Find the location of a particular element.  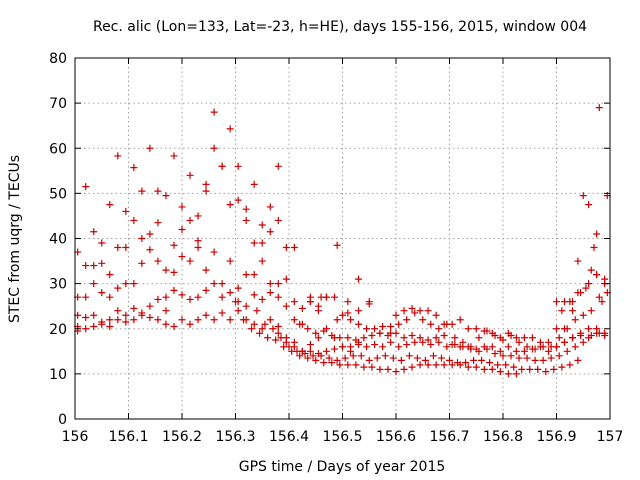

x-tick-label: 156.7 is located at coordinates (449, 437).